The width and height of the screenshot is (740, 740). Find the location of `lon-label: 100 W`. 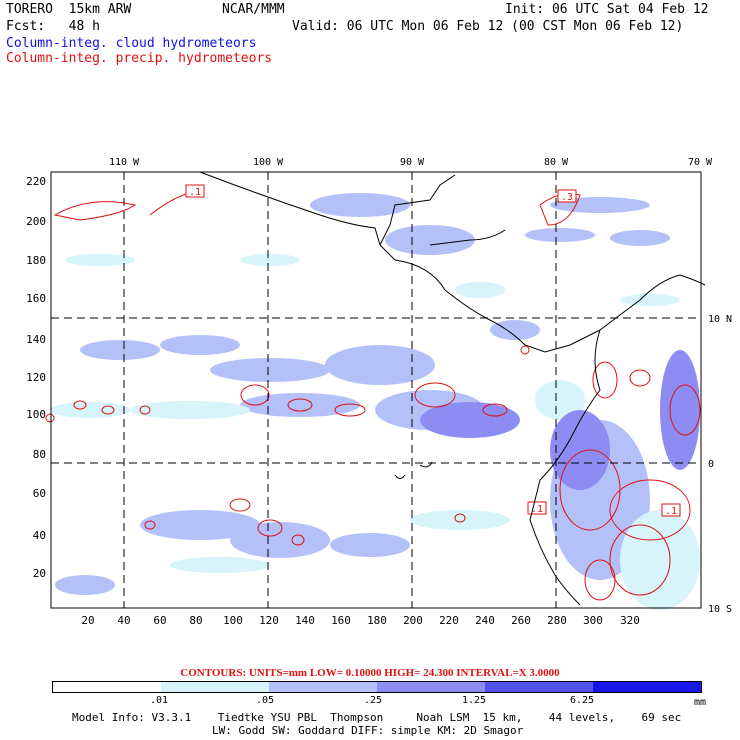

lon-label: 100 W is located at coordinates (268, 162).